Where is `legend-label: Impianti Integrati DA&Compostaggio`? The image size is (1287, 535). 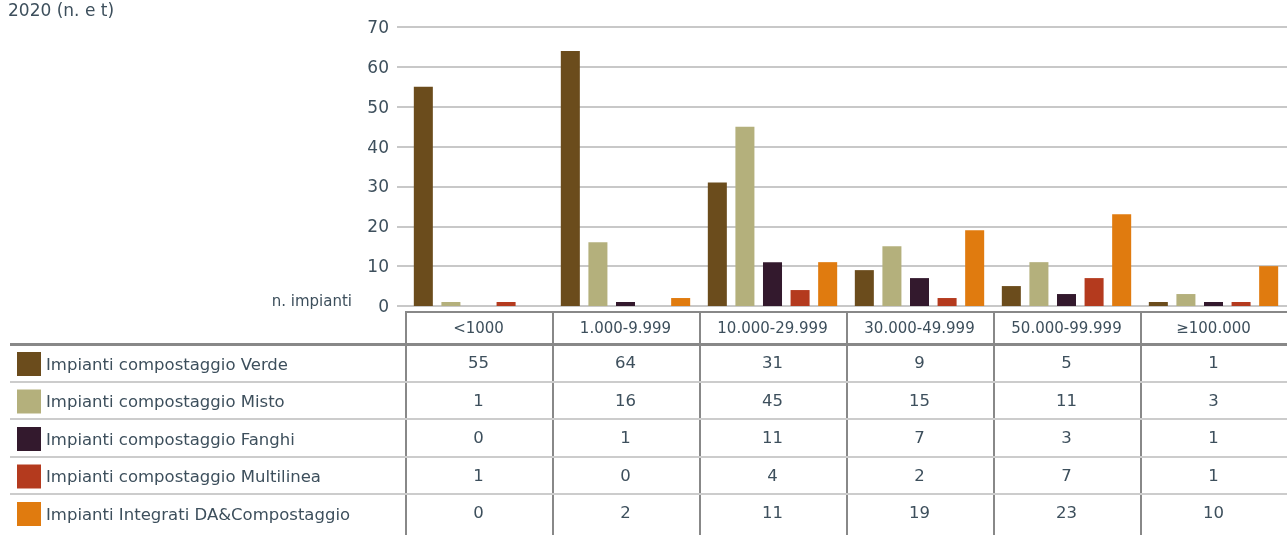 legend-label: Impianti Integrati DA&Compostaggio is located at coordinates (198, 514).